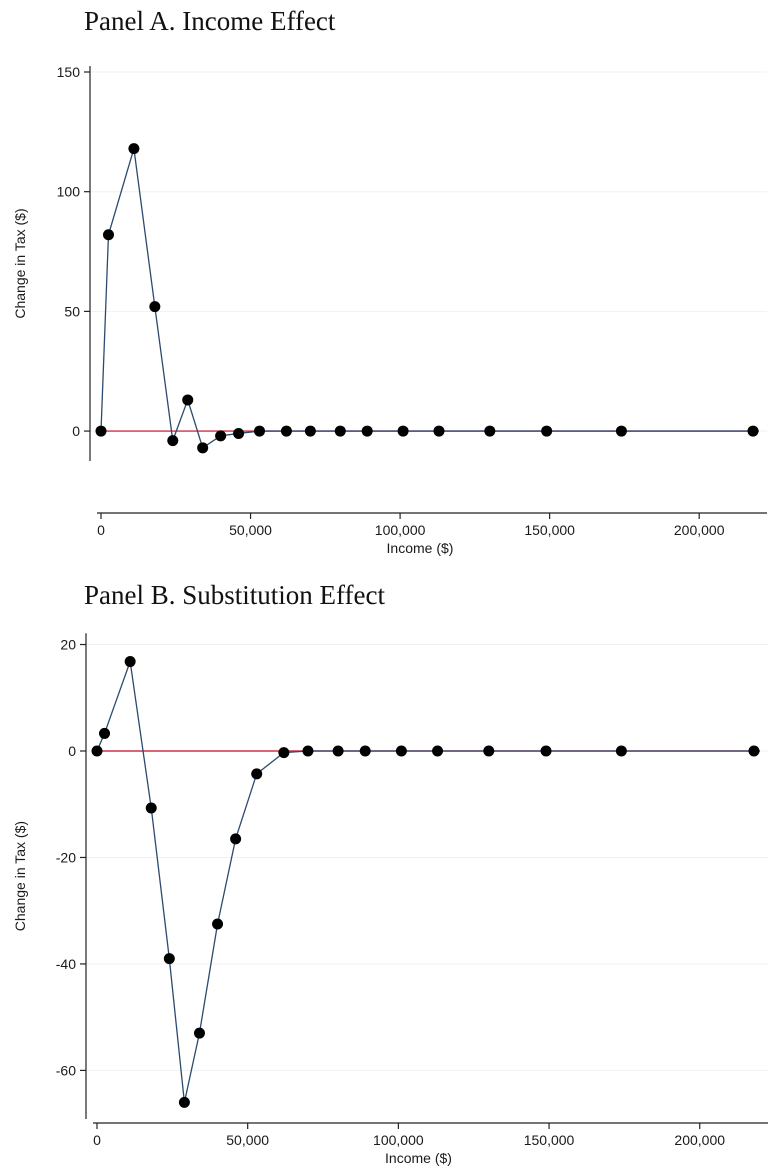  I want to click on panel-a-y-tick-label: 0, so click(76, 431).